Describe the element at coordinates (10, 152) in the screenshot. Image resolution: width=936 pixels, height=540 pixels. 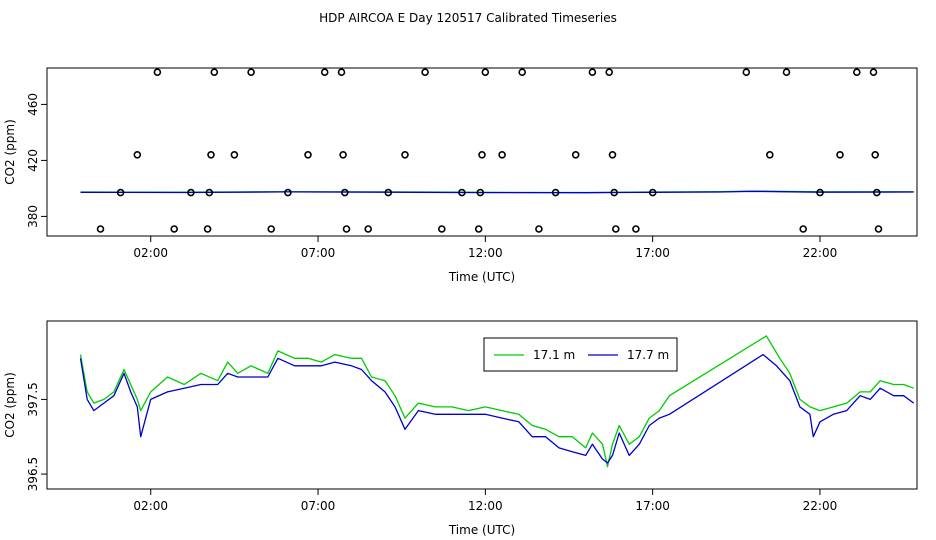
I see `top-y-axis-label: CO2 (ppm)` at that location.